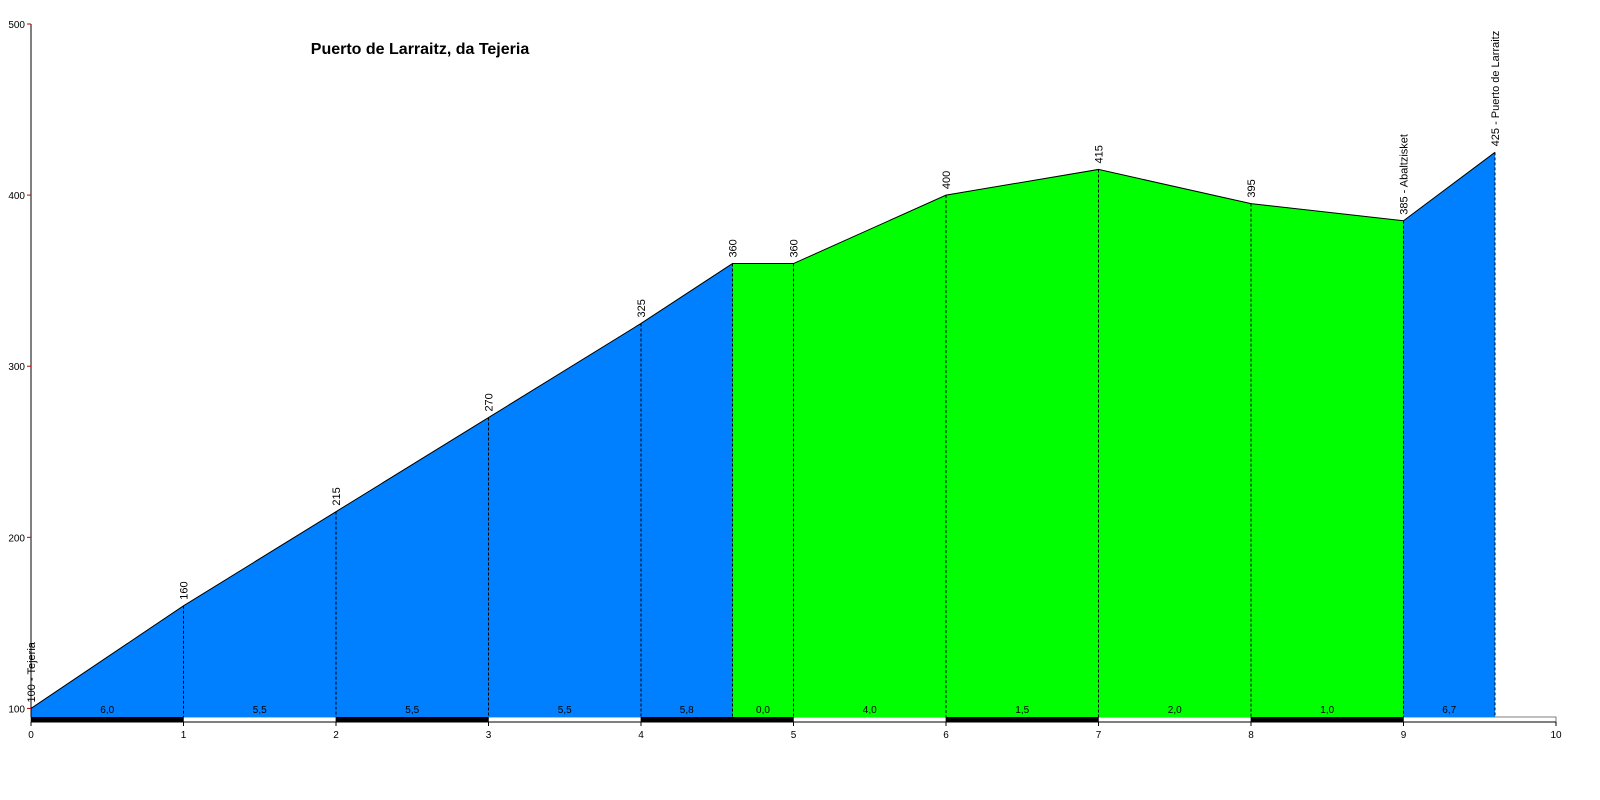 This screenshot has height=800, width=1600. Describe the element at coordinates (1251, 735) in the screenshot. I see `x-tick-label: 8` at that location.